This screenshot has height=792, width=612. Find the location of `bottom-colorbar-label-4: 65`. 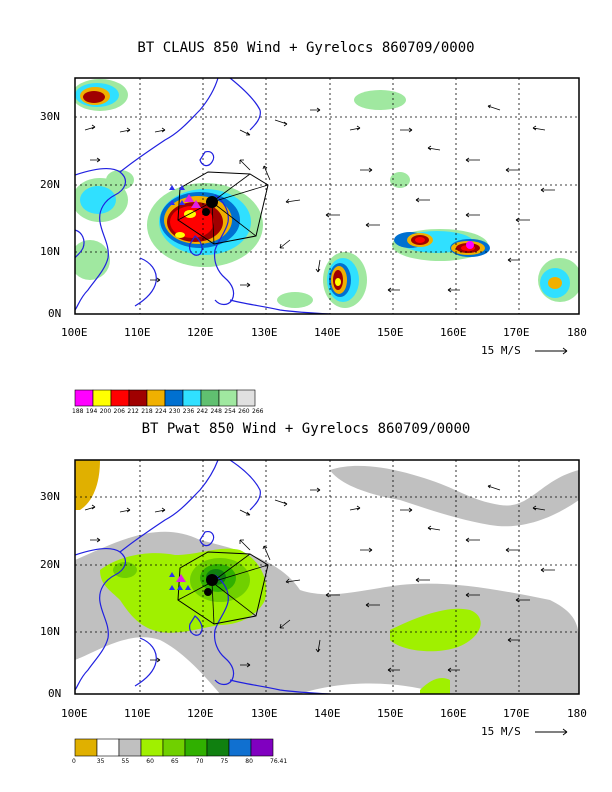

bottom-colorbar-label-4: 65 is located at coordinates (175, 761).